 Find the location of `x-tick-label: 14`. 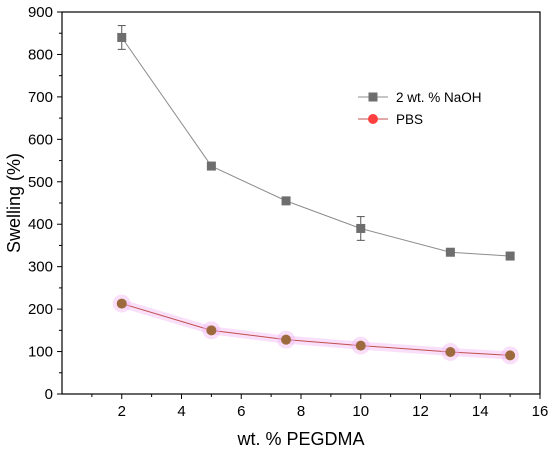

x-tick-label: 14 is located at coordinates (480, 411).